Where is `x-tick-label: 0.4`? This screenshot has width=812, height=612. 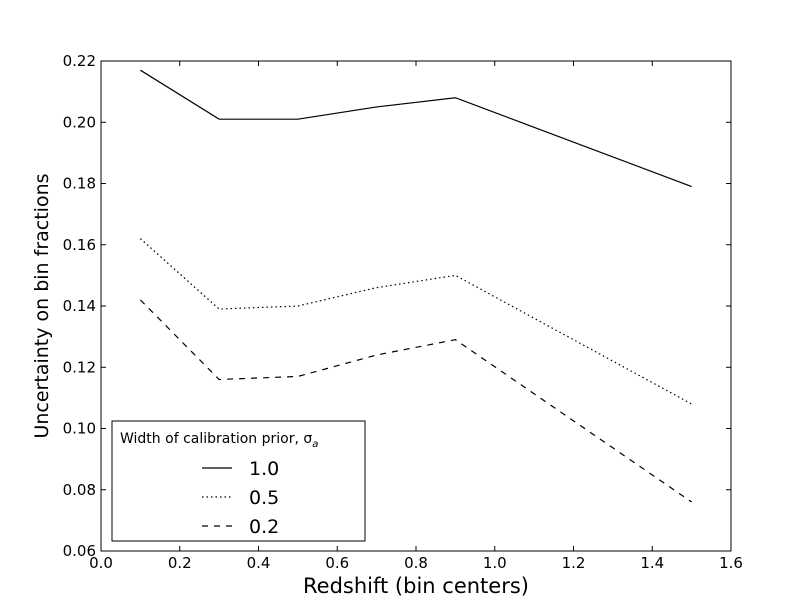
x-tick-label: 0.4 is located at coordinates (259, 563).